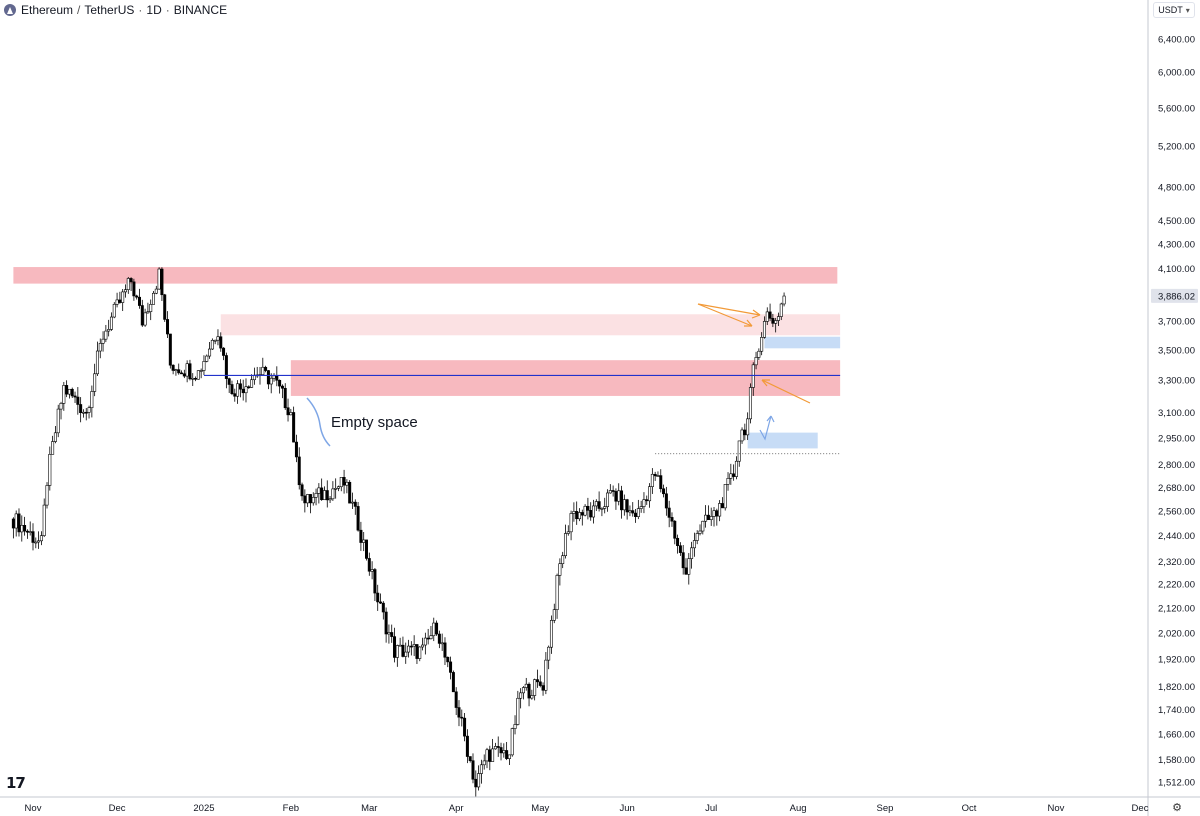 This screenshot has width=1200, height=816. What do you see at coordinates (748, 323) in the screenshot?
I see `orange-arrow-head` at bounding box center [748, 323].